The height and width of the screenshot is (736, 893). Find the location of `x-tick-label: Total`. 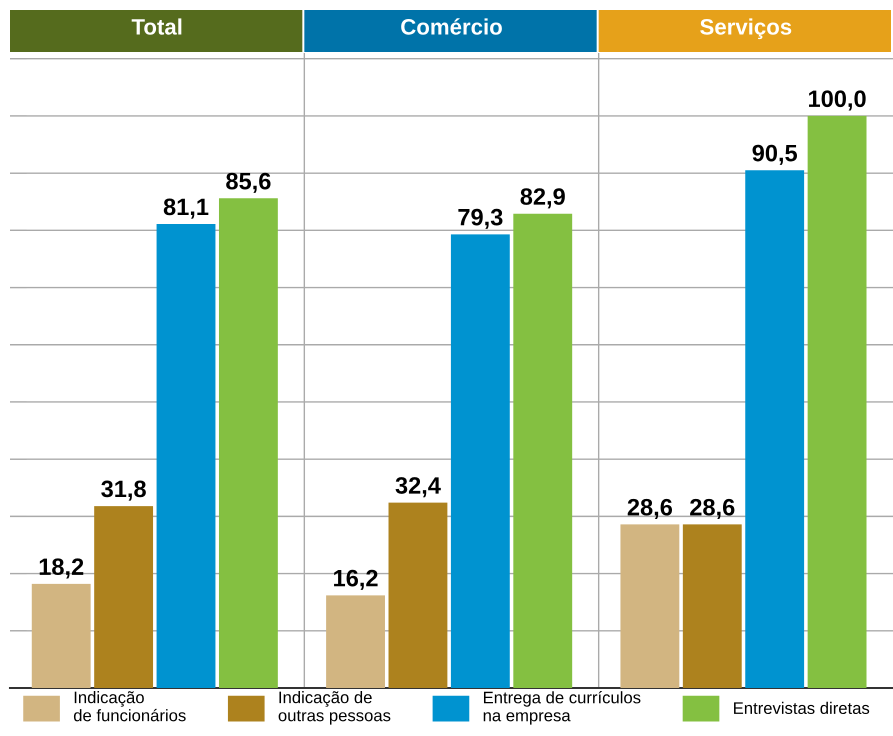

x-tick-label: Total is located at coordinates (157, 26).